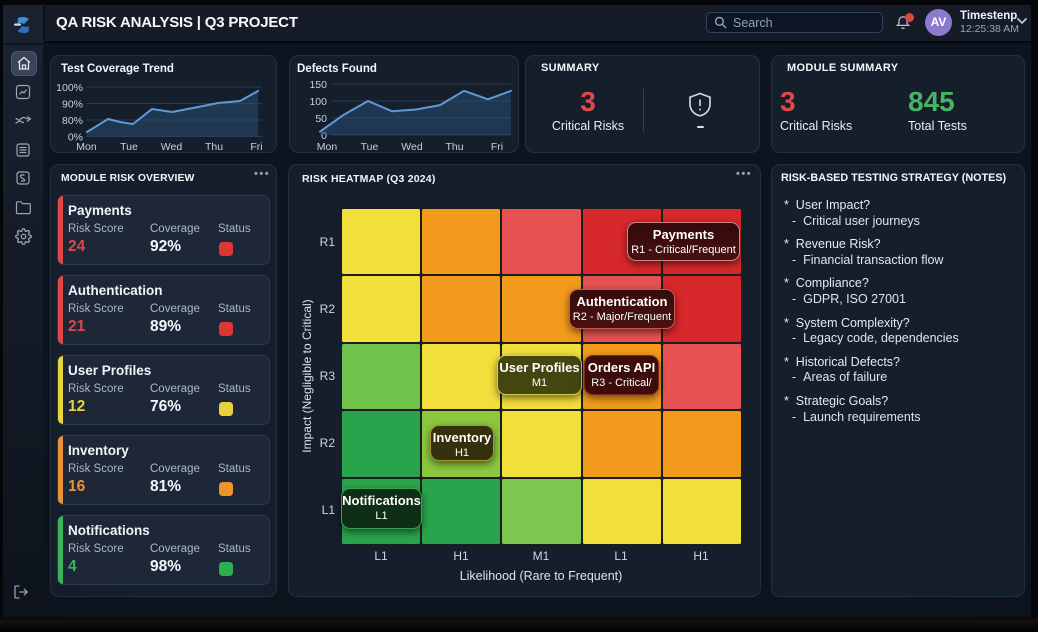 Image resolution: width=1038 pixels, height=632 pixels. What do you see at coordinates (72, 105) in the screenshot?
I see `svg-text: 90%` at bounding box center [72, 105].